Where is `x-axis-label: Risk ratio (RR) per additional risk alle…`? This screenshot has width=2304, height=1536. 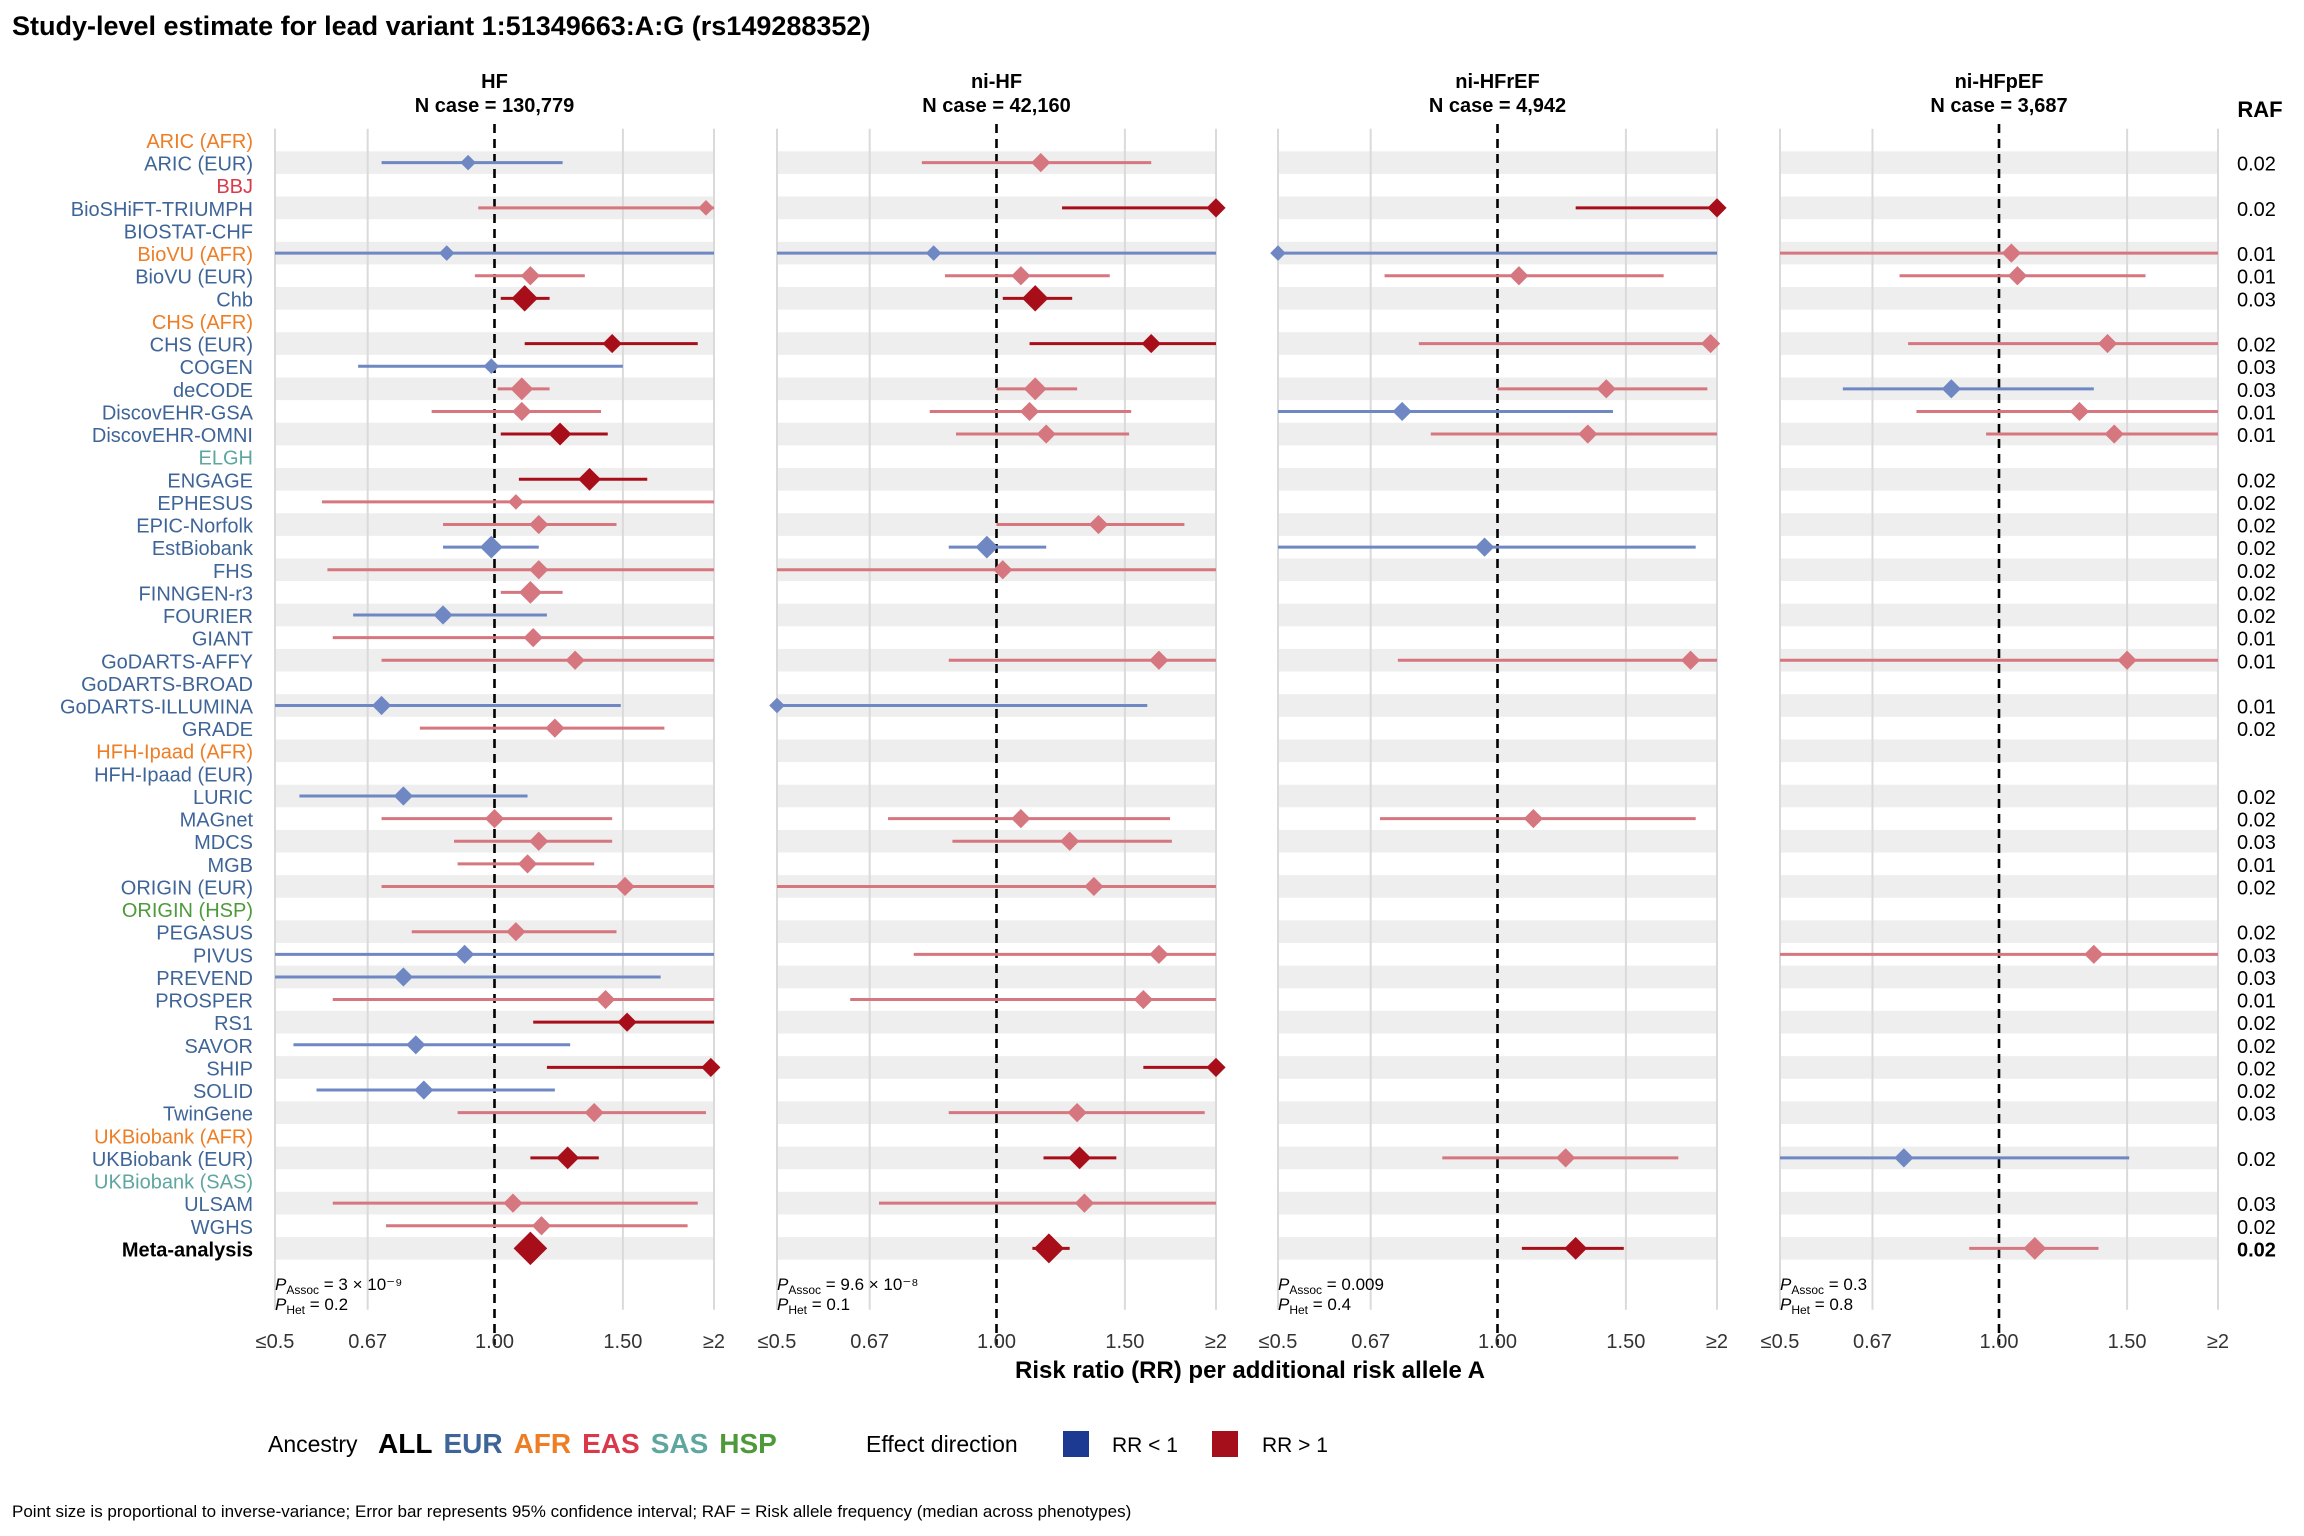 x-axis-label: Risk ratio (RR) per additional risk alle… is located at coordinates (1250, 1370).